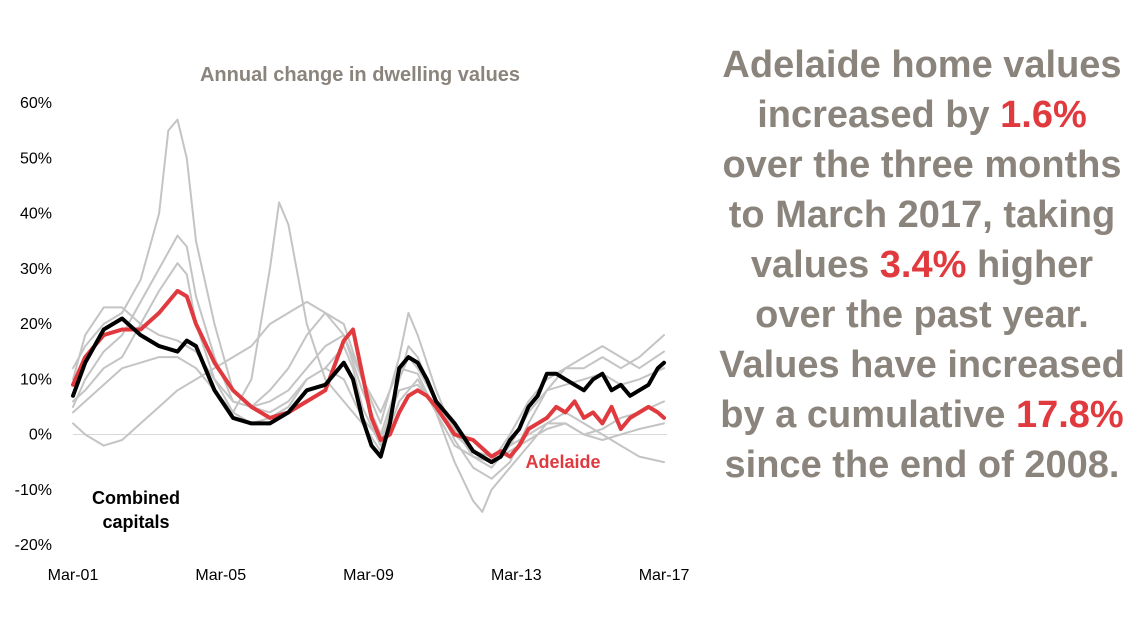 The image size is (1146, 637). What do you see at coordinates (664, 575) in the screenshot?
I see `x-tick-label: Mar-17` at bounding box center [664, 575].